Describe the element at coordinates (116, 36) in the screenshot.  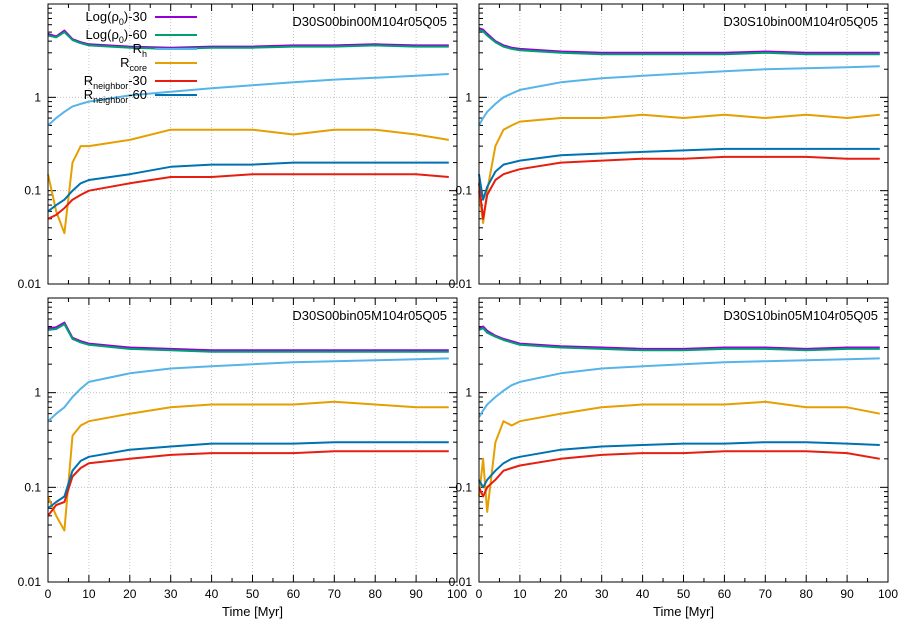
I see `legend-entry-label: Log(ρ0)-60` at that location.